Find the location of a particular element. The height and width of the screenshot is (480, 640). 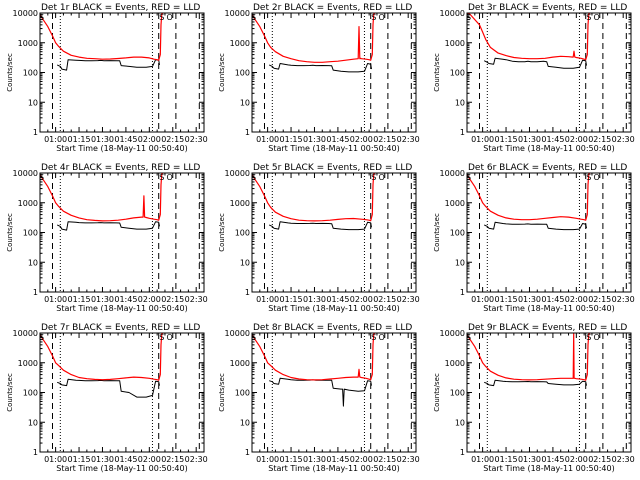

panel-title: Det 1r BLACK = Events, RED = LLD is located at coordinates (120, 8).